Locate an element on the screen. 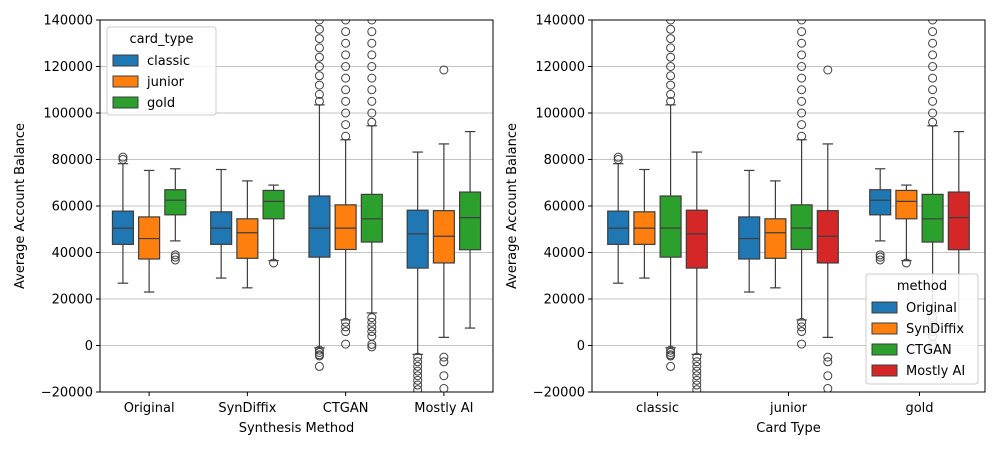 The image size is (1000, 450). box-ctgan is located at coordinates (670, 195).